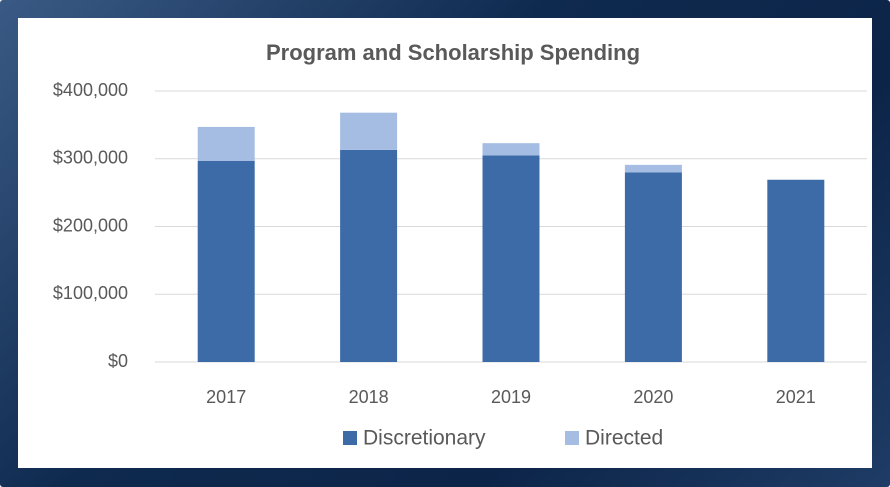 Image resolution: width=890 pixels, height=487 pixels. Describe the element at coordinates (90, 90) in the screenshot. I see `y-tick-label: $400,000` at that location.